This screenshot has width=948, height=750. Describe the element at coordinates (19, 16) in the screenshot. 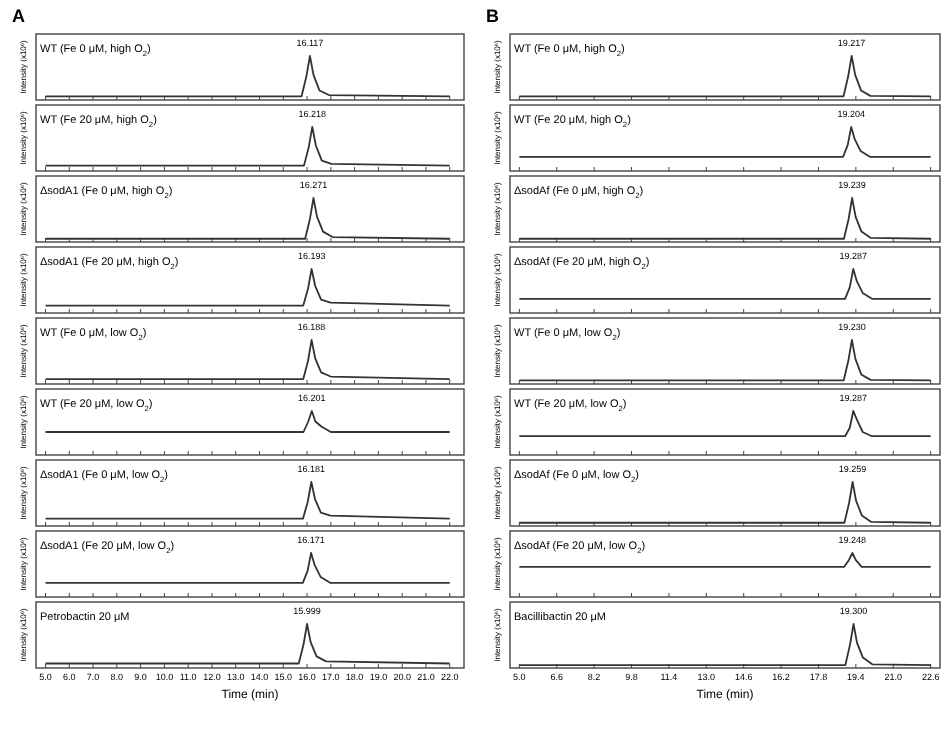

I see `chart-title: A` at that location.